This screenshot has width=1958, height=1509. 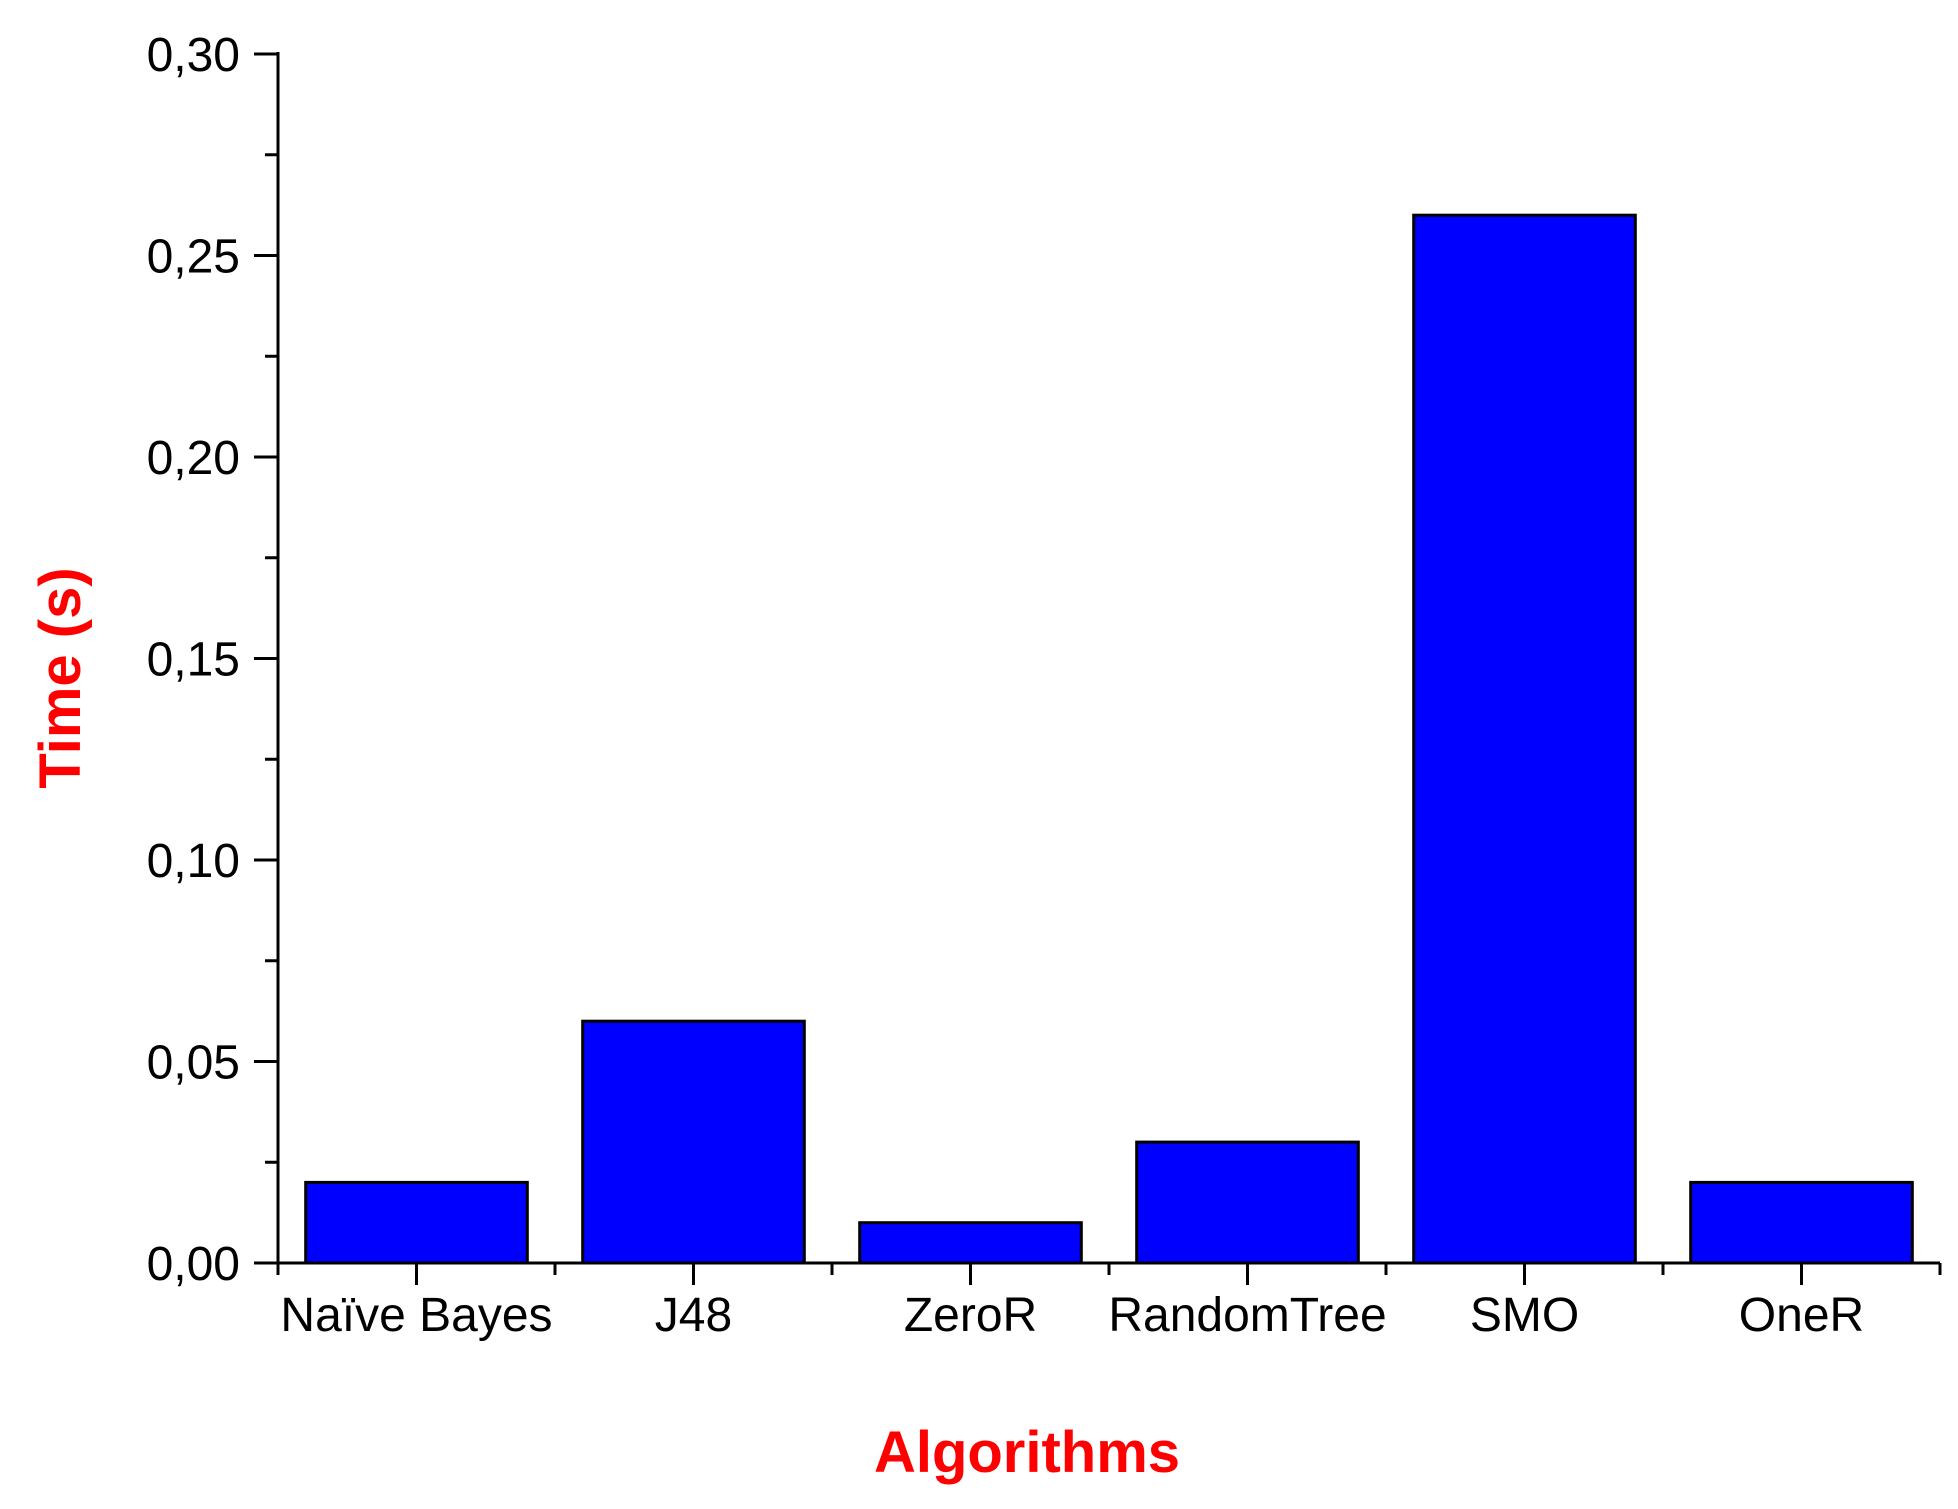 I want to click on y-tick-label: 0,10, so click(x=193, y=861).